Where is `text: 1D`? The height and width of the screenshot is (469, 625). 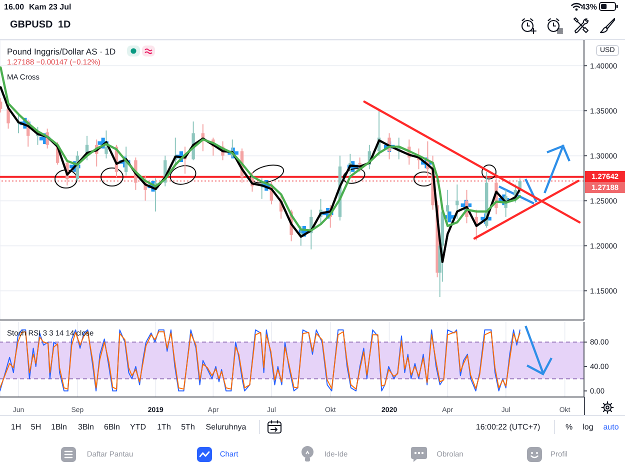 text: 1D is located at coordinates (64, 25).